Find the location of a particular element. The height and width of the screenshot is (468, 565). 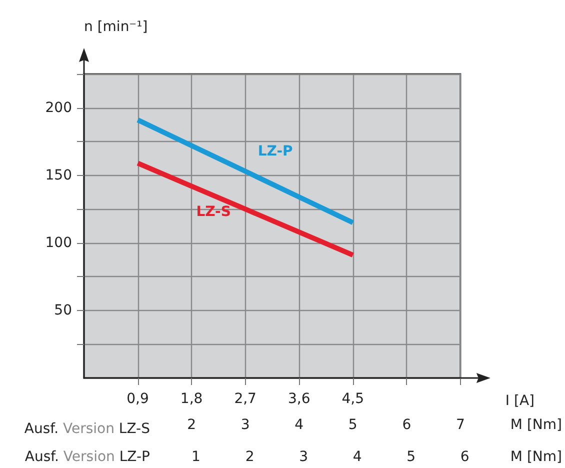

text: Ausf. Version LZ-P is located at coordinates (87, 457).